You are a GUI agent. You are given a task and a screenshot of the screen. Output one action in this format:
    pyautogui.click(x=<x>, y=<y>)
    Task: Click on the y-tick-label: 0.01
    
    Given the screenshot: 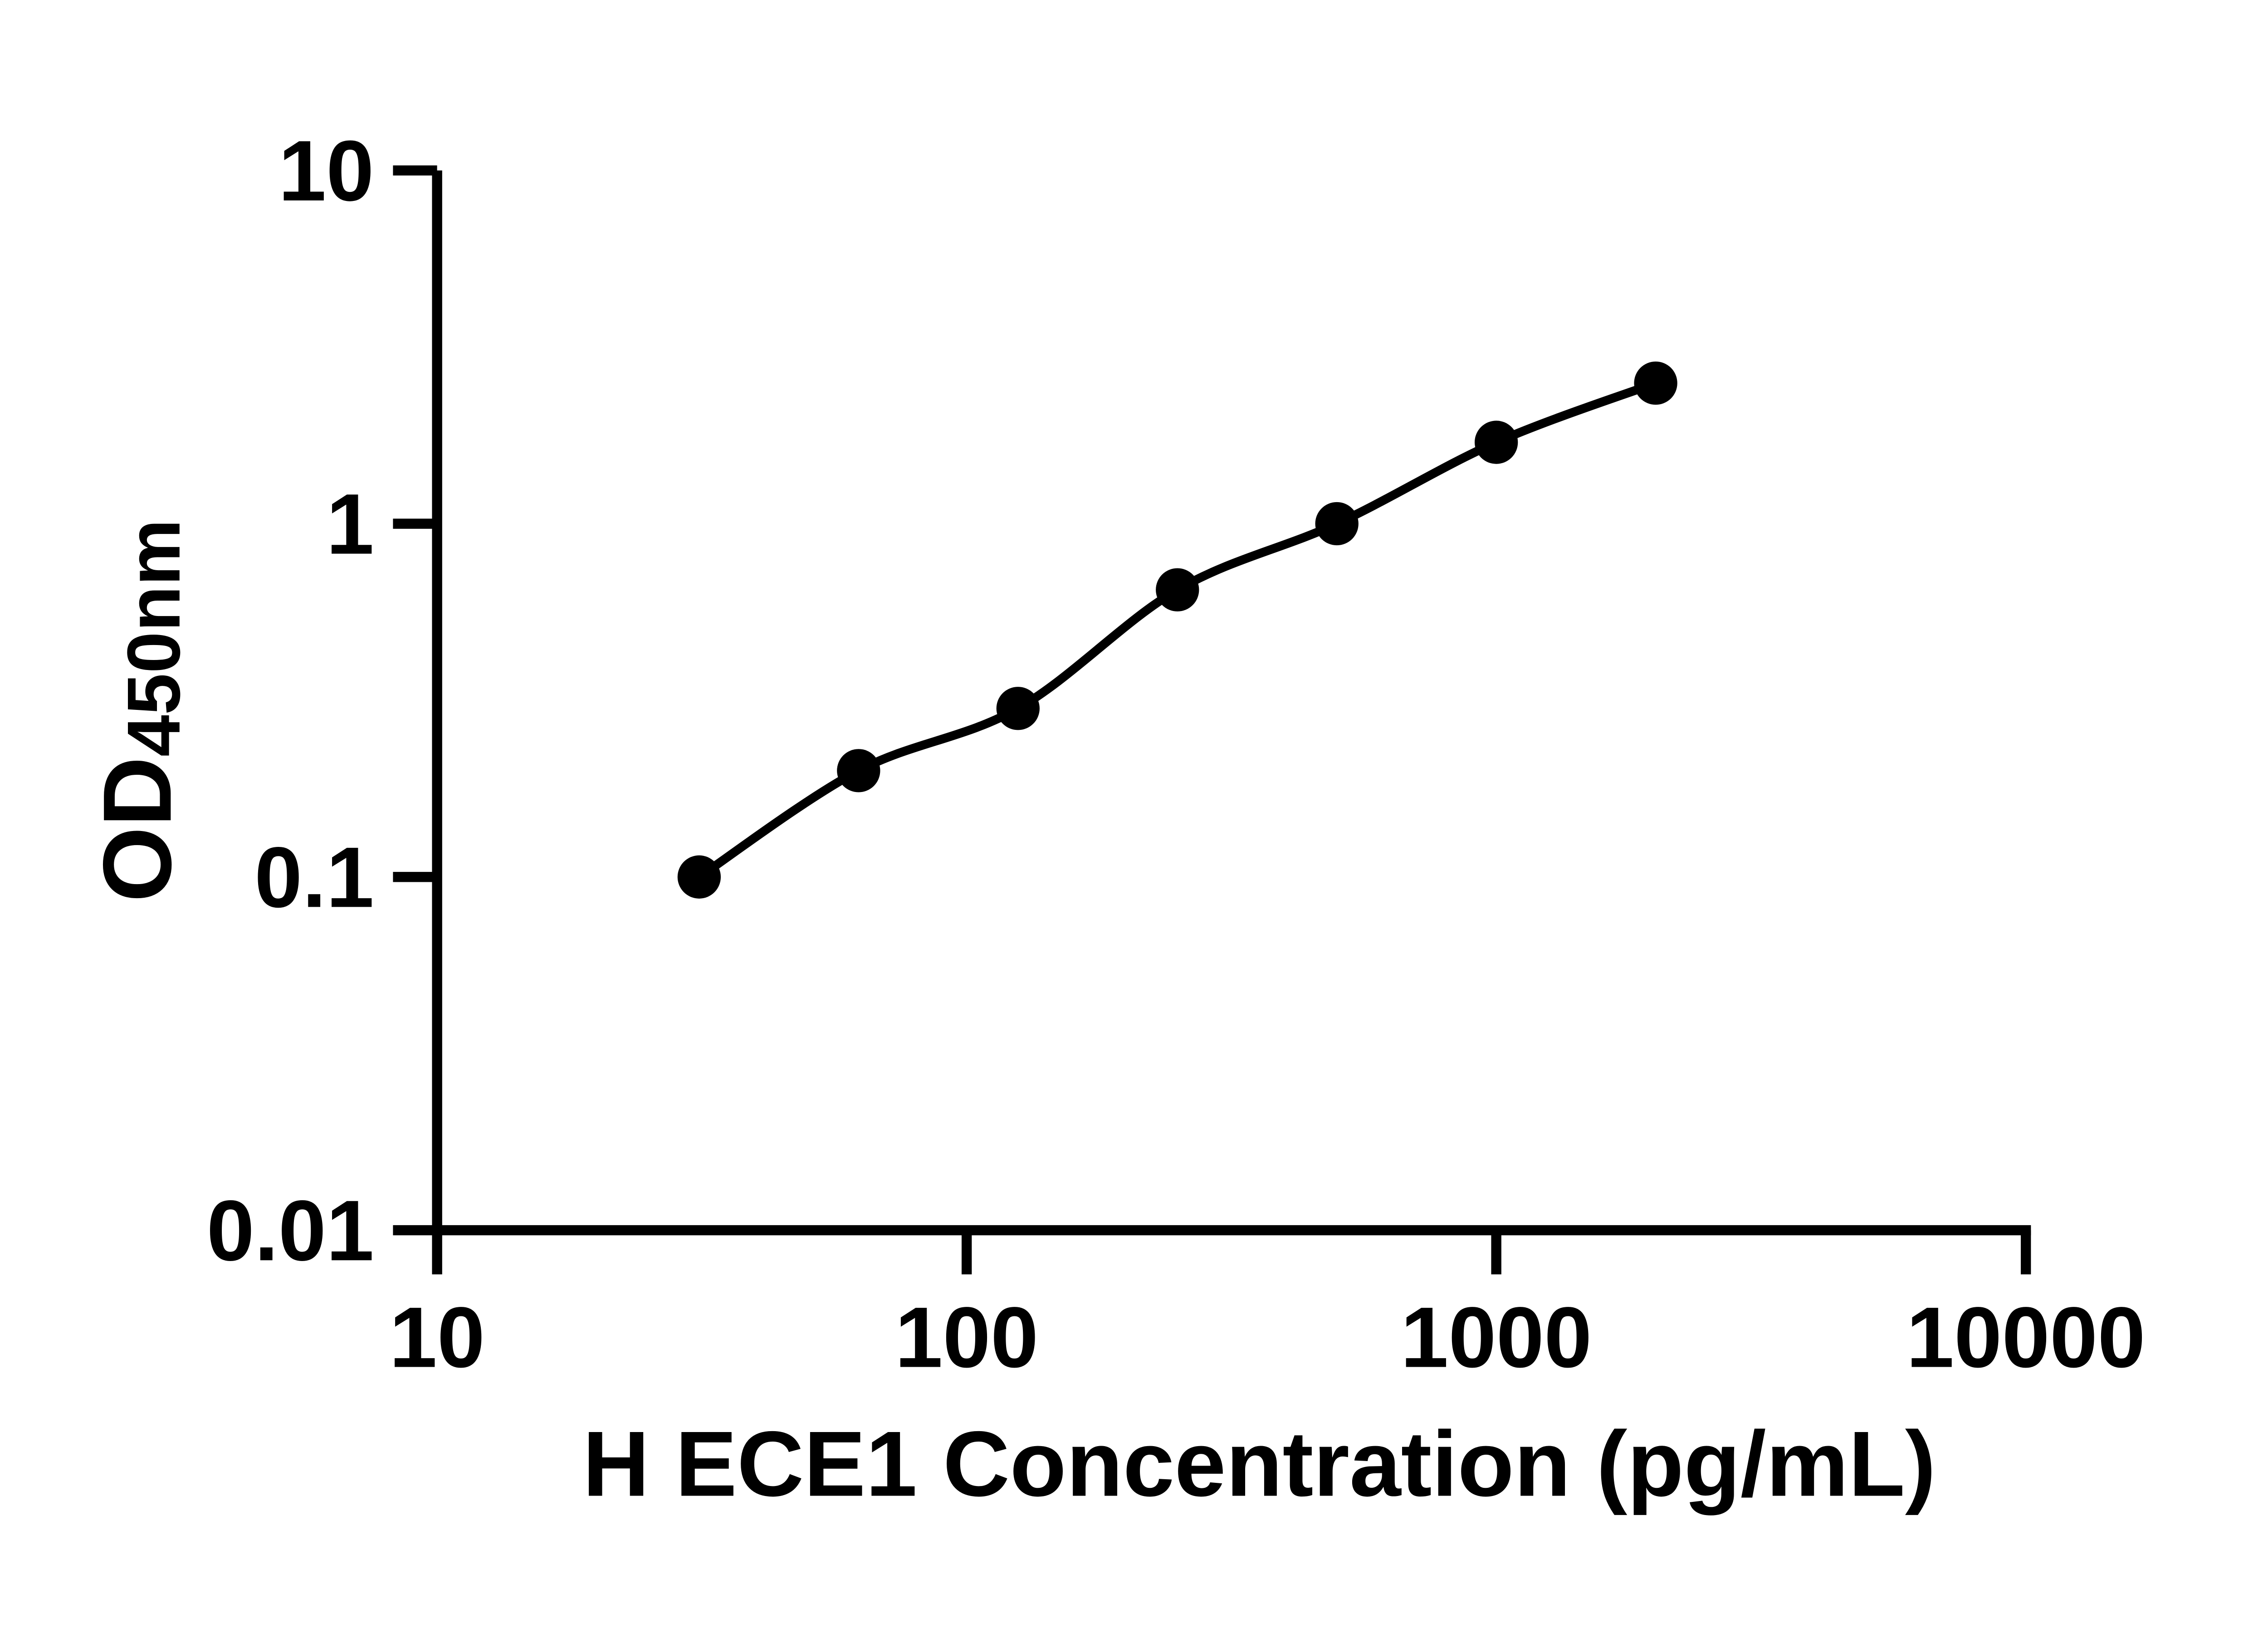 What is the action you would take?
    pyautogui.click(x=291, y=1231)
    